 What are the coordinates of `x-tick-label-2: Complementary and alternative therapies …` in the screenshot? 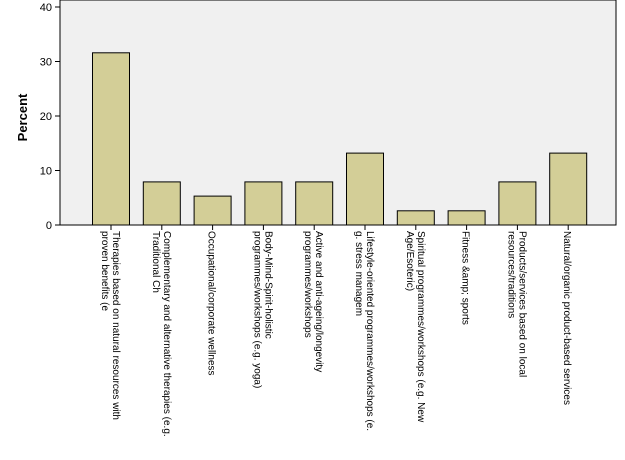 It's located at (161, 334).